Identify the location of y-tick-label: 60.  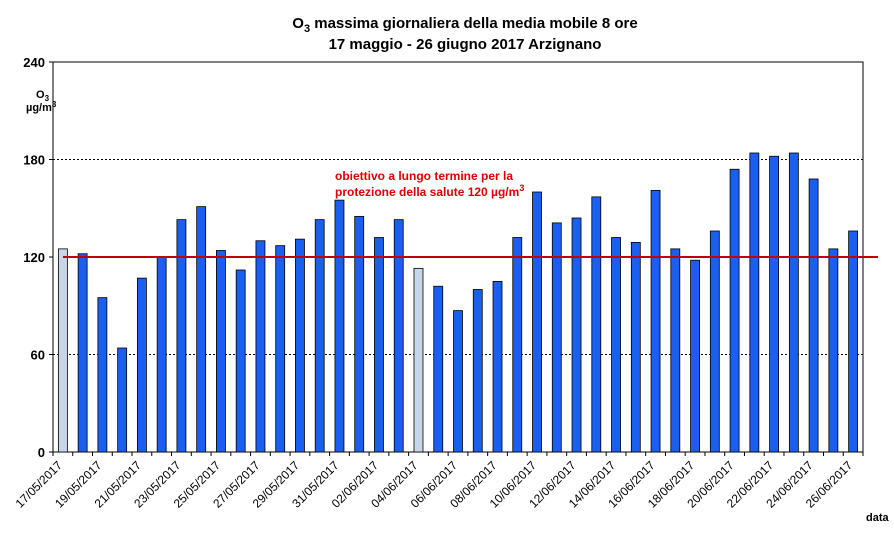
(38, 355).